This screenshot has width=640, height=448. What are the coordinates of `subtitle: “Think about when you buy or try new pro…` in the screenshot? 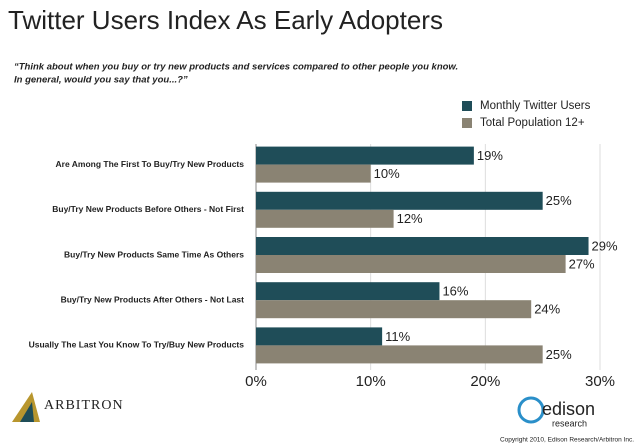 It's located at (236, 67).